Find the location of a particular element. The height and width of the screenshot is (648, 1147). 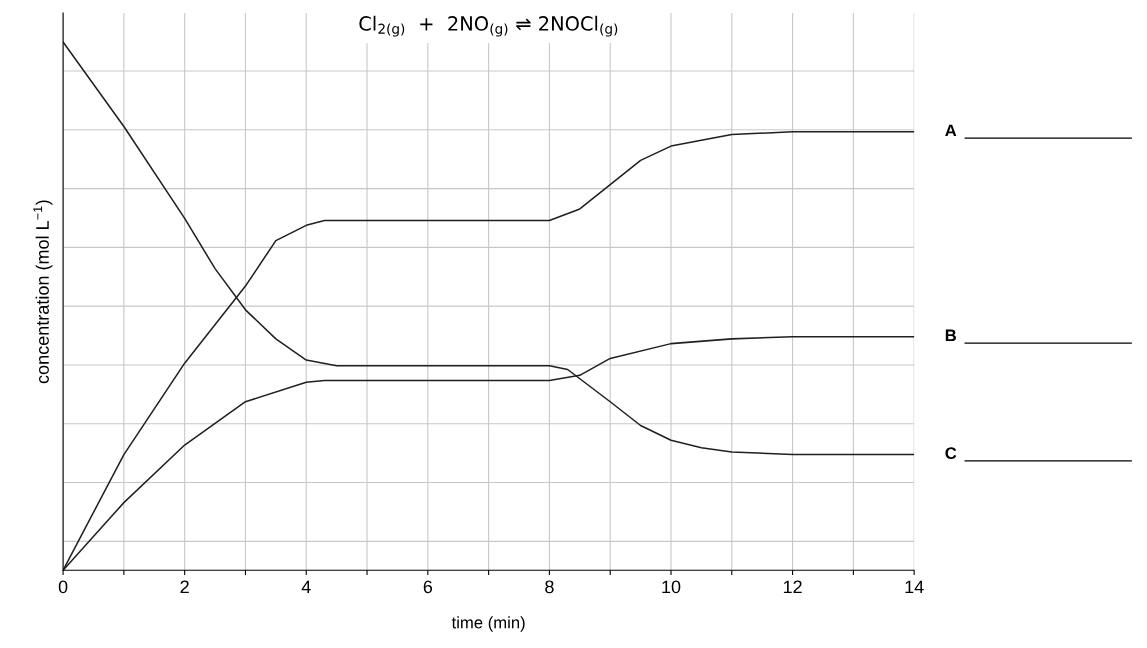

x-axis-title: time (min) is located at coordinates (488, 624).